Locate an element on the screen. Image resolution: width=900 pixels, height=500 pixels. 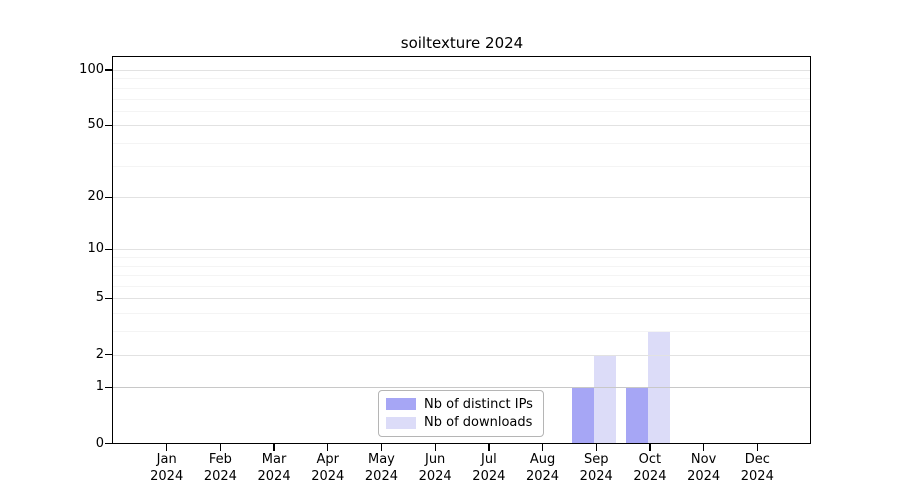
y-tick-label-5: 5 is located at coordinates (99, 298).